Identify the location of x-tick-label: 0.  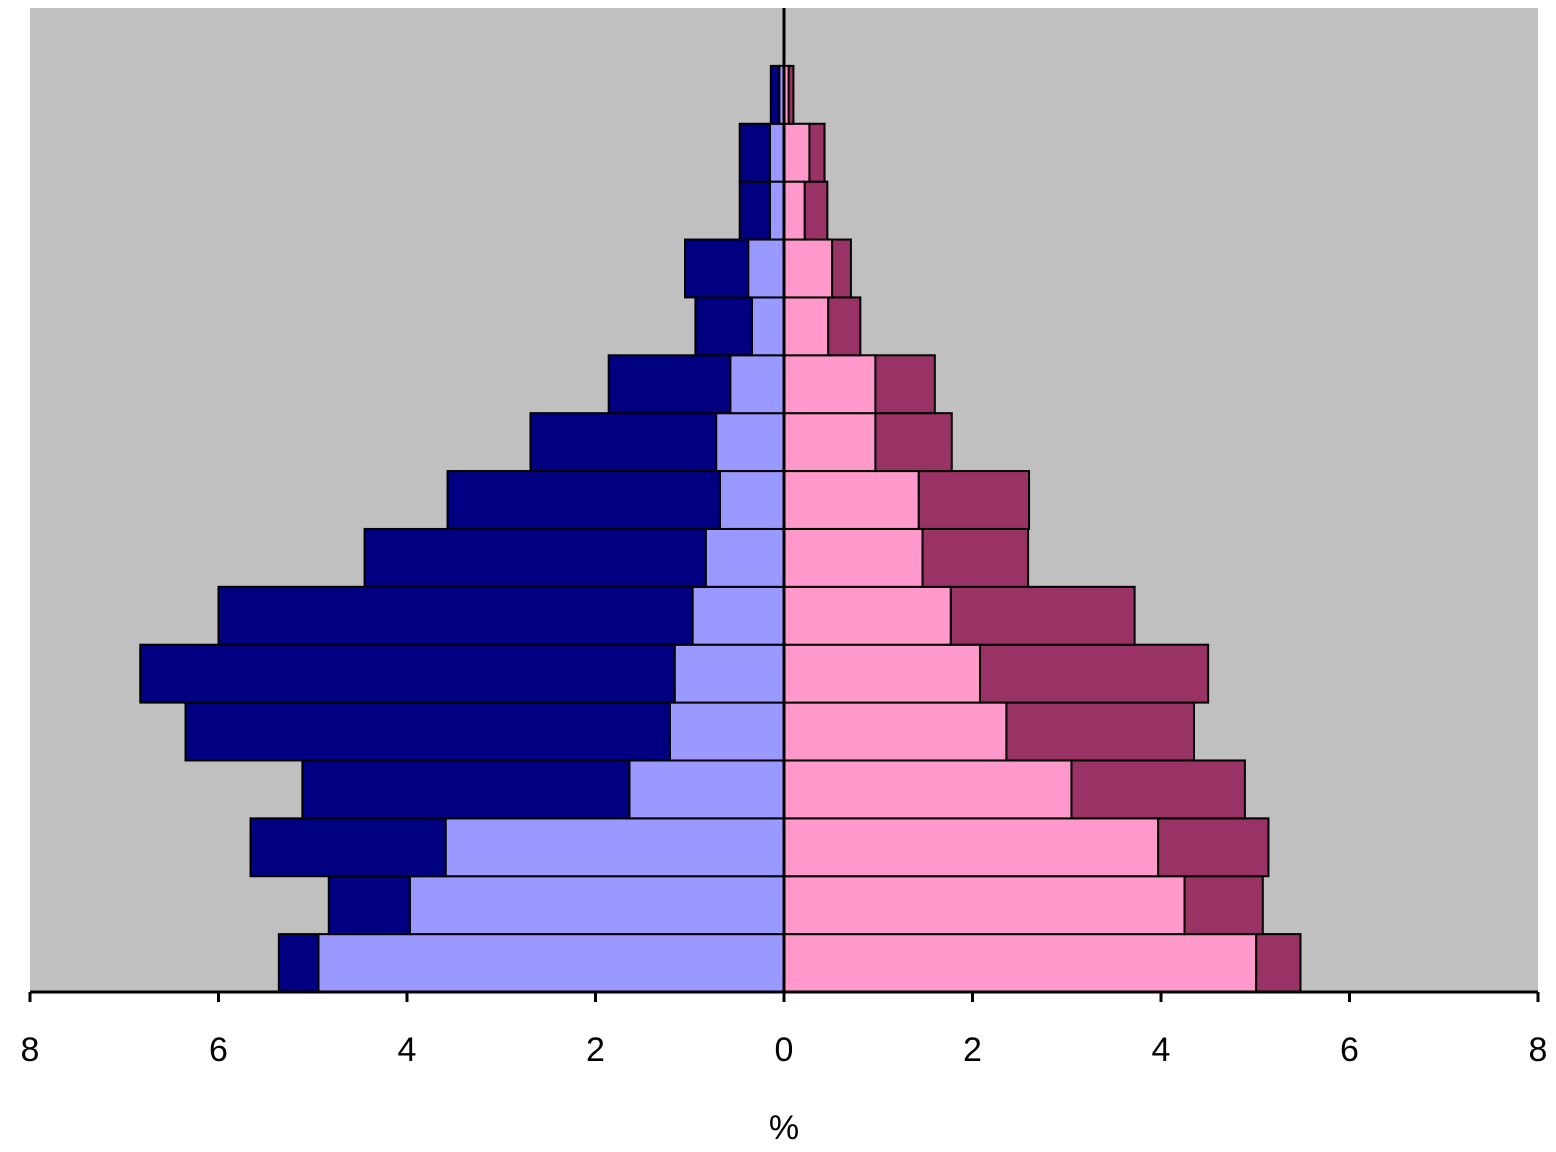
(784, 1050).